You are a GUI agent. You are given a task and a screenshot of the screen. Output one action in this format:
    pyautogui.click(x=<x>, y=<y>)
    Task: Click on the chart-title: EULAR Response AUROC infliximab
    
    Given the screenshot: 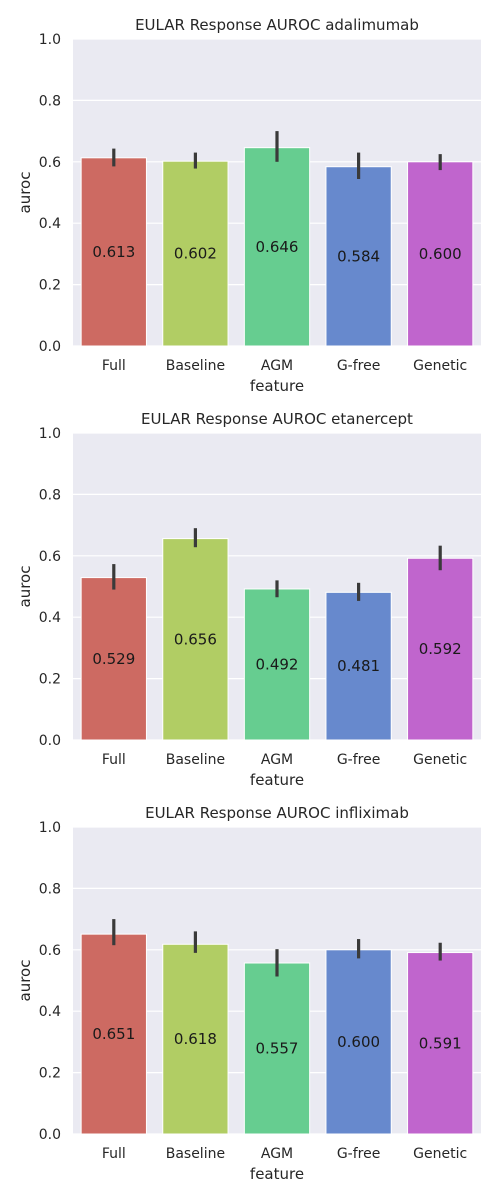 What is the action you would take?
    pyautogui.click(x=277, y=813)
    